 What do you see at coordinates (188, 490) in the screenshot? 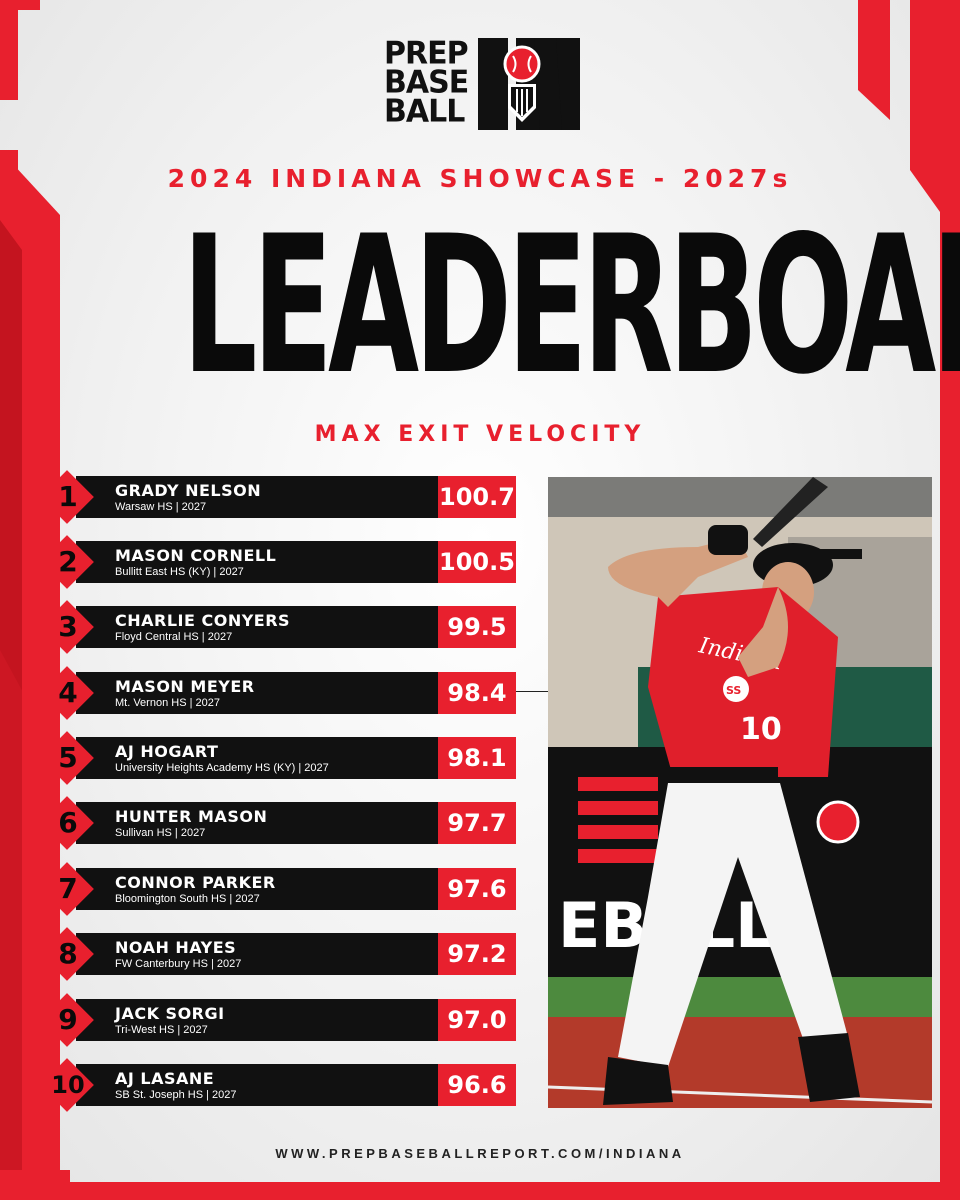
I see `player-name: GRADY NELSON` at bounding box center [188, 490].